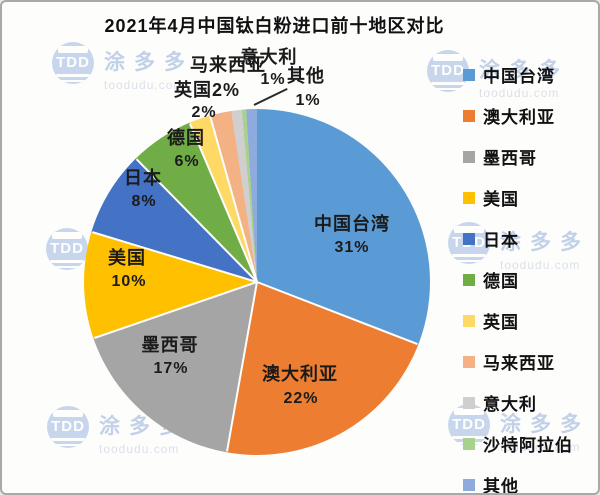  I want to click on pie-data-label: 日本, so click(143, 178).